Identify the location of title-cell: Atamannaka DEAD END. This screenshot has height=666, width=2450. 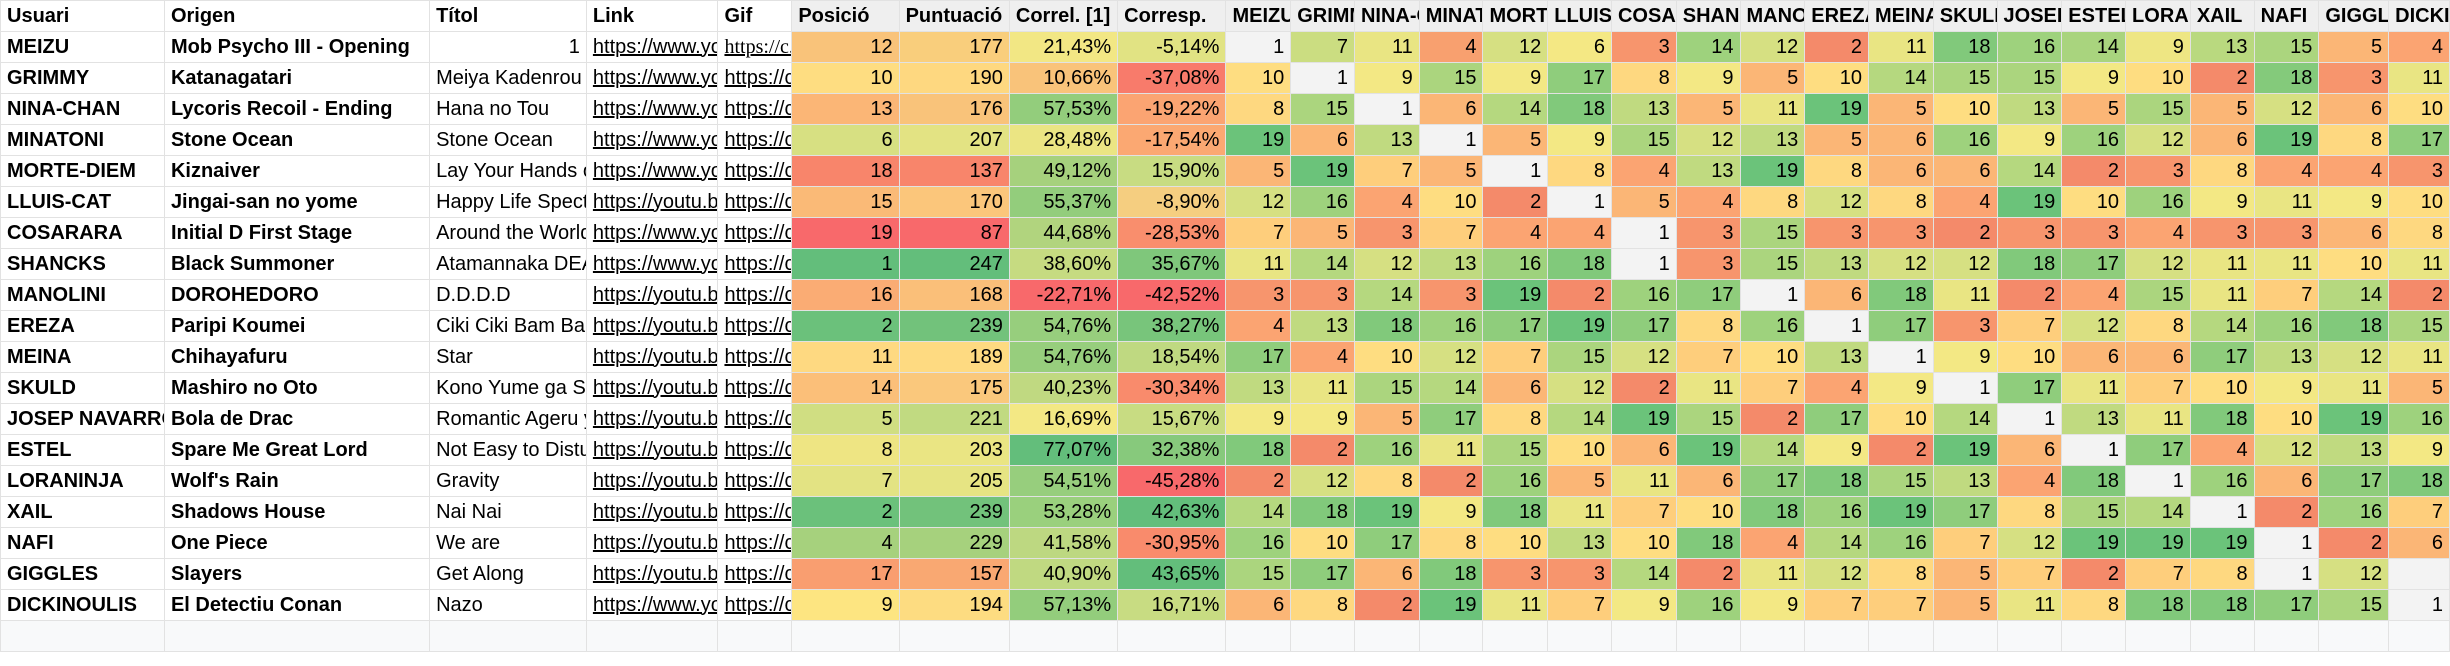
(508, 264).